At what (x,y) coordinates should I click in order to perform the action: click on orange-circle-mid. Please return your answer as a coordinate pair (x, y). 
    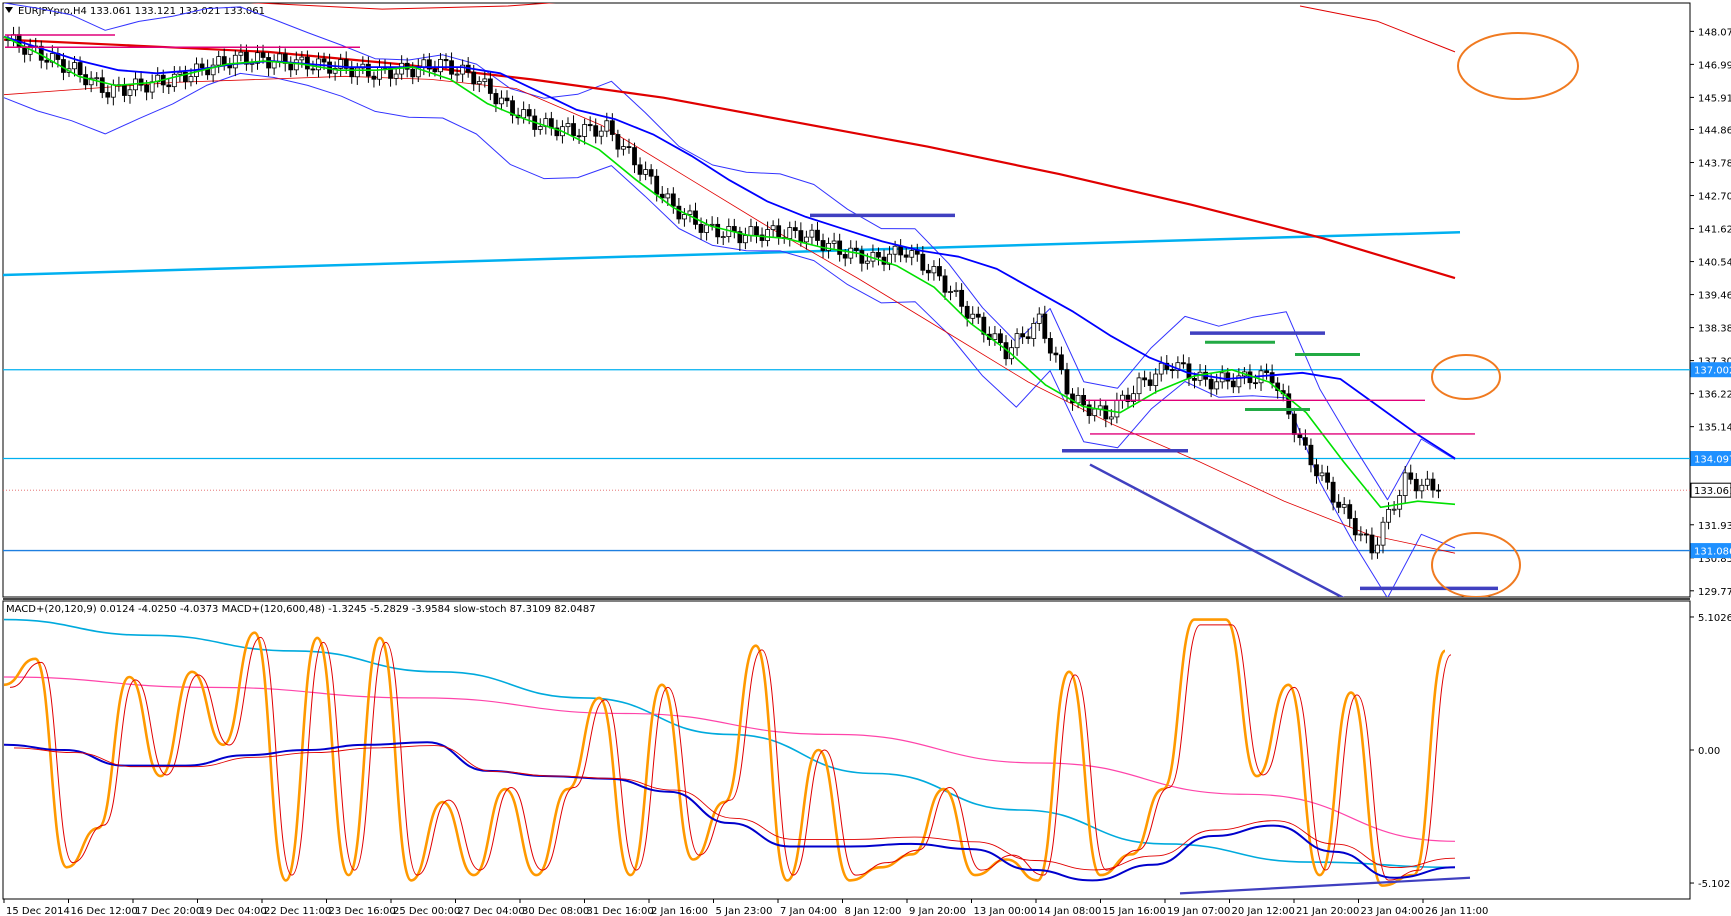
    Looking at the image, I should click on (1466, 377).